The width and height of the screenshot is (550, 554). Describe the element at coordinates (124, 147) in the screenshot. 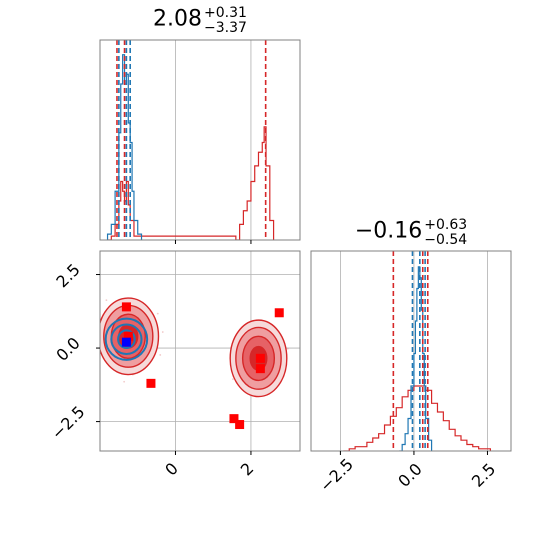

I see `top-hist-blue-series` at that location.